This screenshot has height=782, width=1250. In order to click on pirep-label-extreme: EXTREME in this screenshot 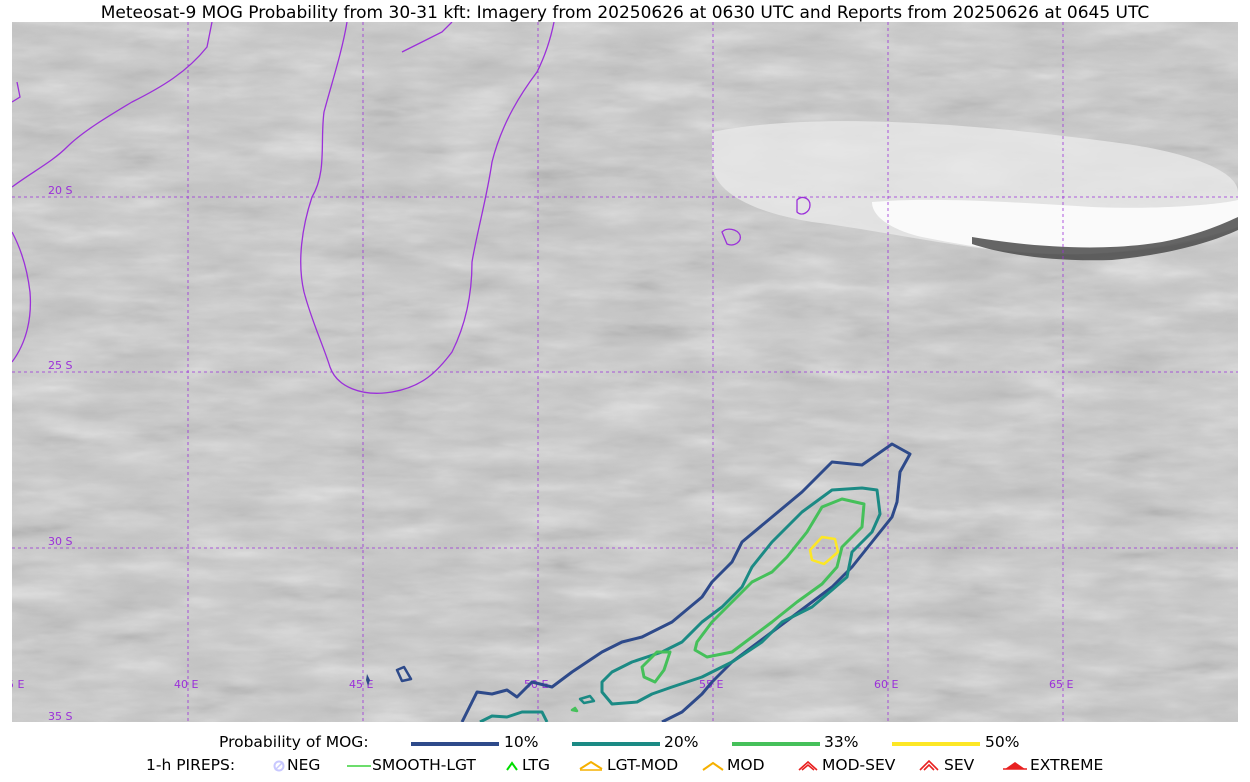, I will do `click(1067, 765)`.